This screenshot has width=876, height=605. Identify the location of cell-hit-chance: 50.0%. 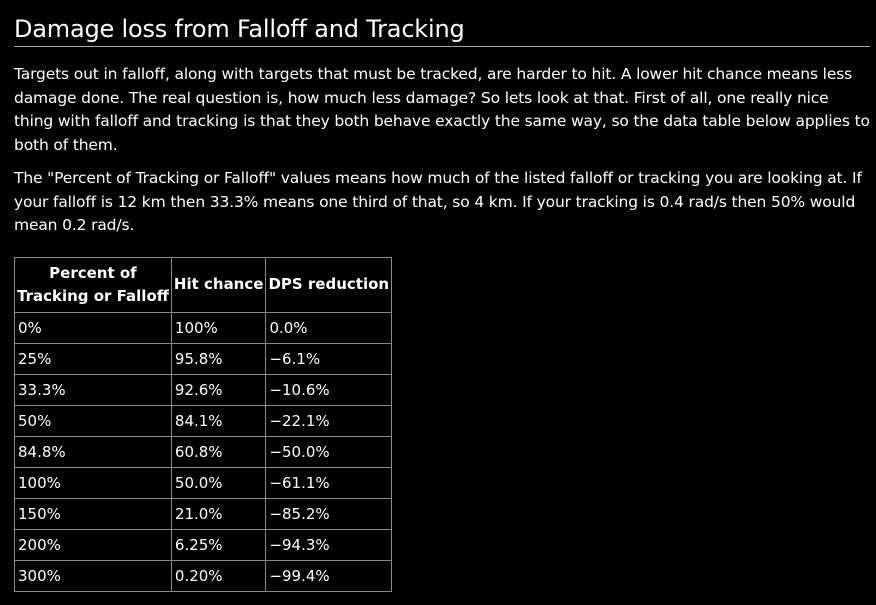
(218, 482).